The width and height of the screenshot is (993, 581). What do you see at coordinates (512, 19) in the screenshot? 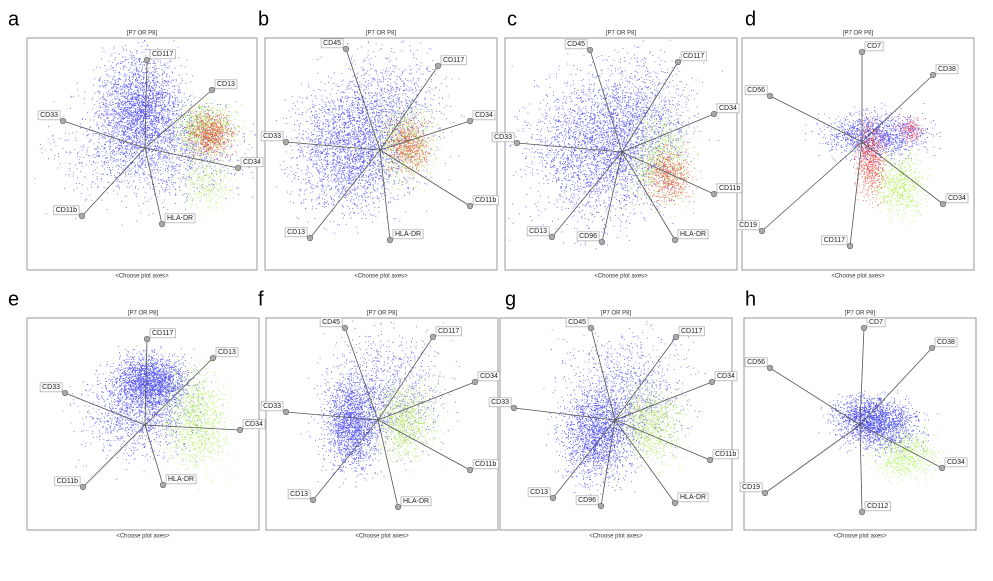
I see `panel-letter: c` at bounding box center [512, 19].